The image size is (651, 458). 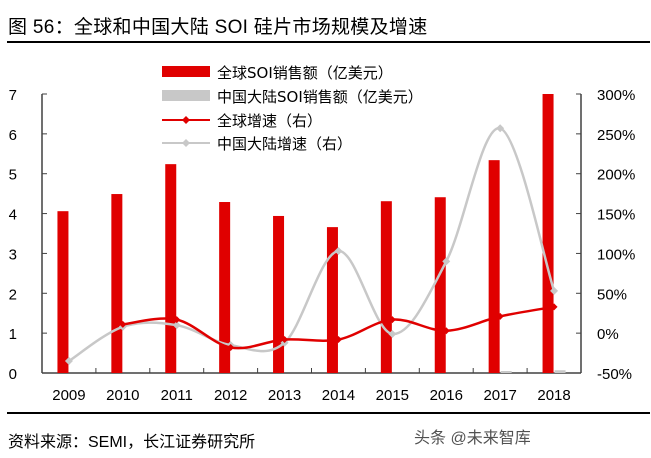 What do you see at coordinates (338, 395) in the screenshot?
I see `x-axis-tick-label: 2014` at bounding box center [338, 395].